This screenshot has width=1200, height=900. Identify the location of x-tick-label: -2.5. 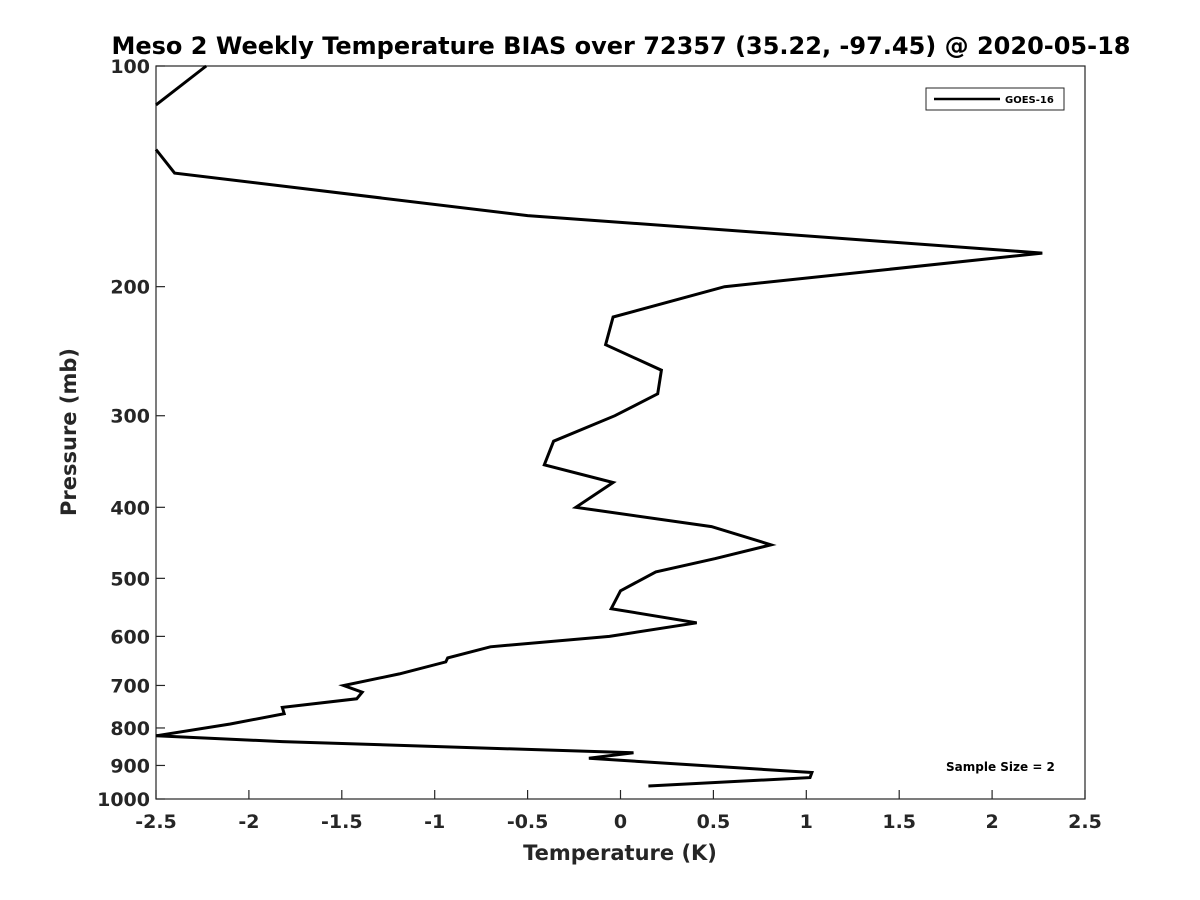
(156, 822).